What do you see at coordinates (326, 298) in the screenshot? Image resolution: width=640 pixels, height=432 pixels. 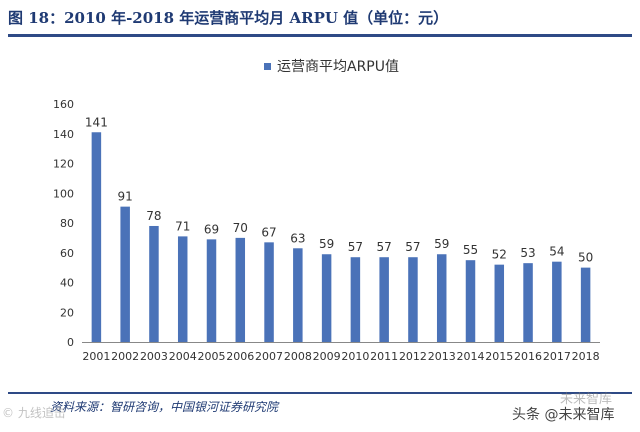 I see `bar-2009` at bounding box center [326, 298].